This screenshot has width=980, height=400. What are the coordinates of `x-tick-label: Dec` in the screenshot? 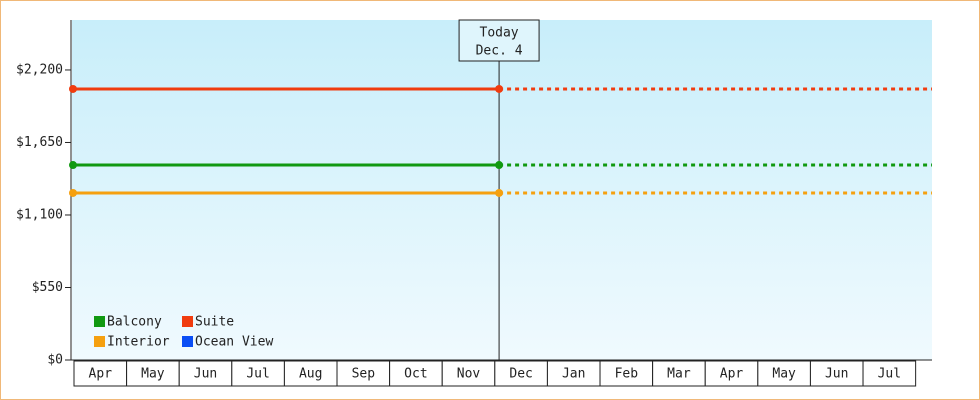 It's located at (520, 374).